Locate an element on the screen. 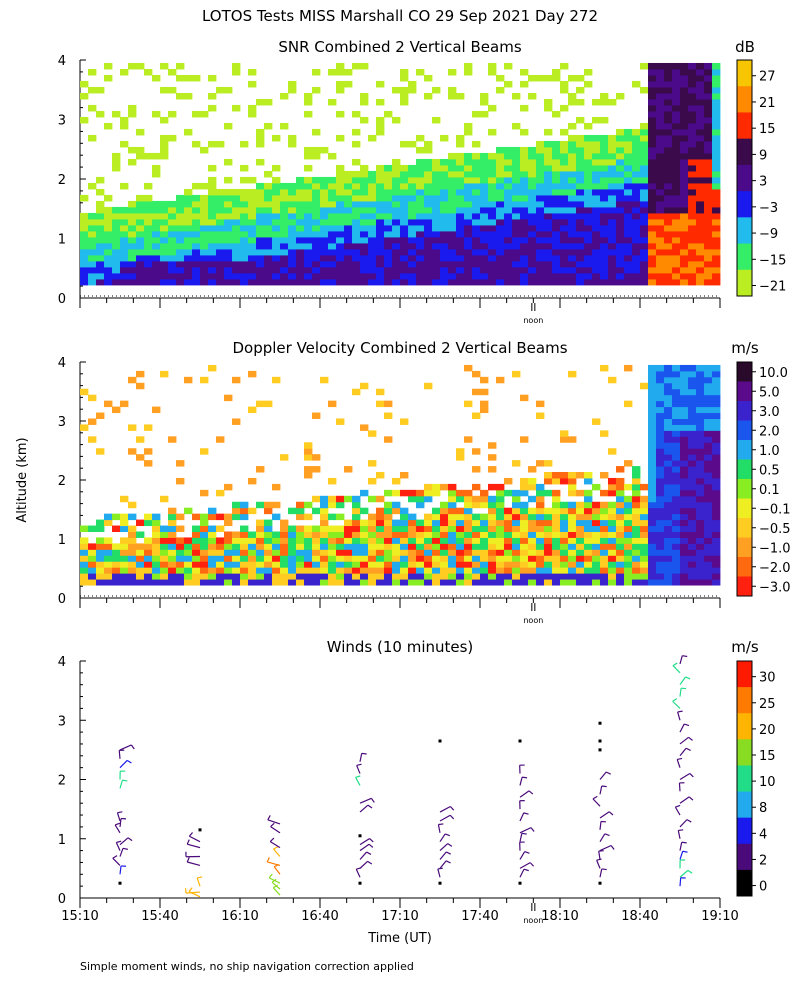  colorbar-label: 10.0 is located at coordinates (773, 373).